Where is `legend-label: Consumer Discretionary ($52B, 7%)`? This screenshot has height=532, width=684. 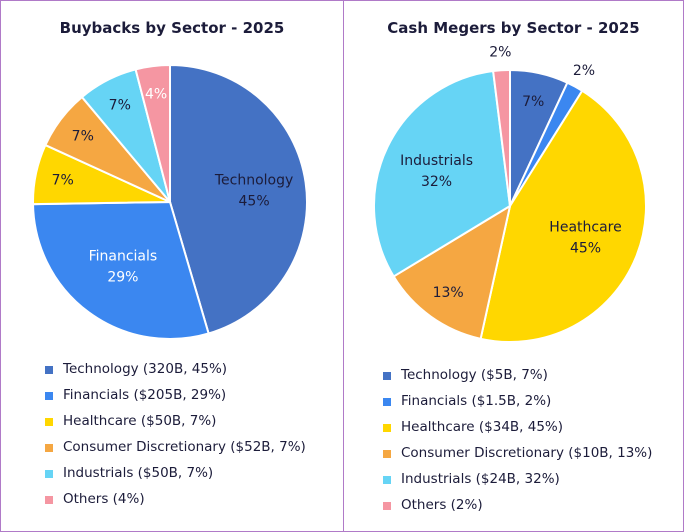 legend-label: Consumer Discretionary ($52B, 7%) is located at coordinates (184, 447).